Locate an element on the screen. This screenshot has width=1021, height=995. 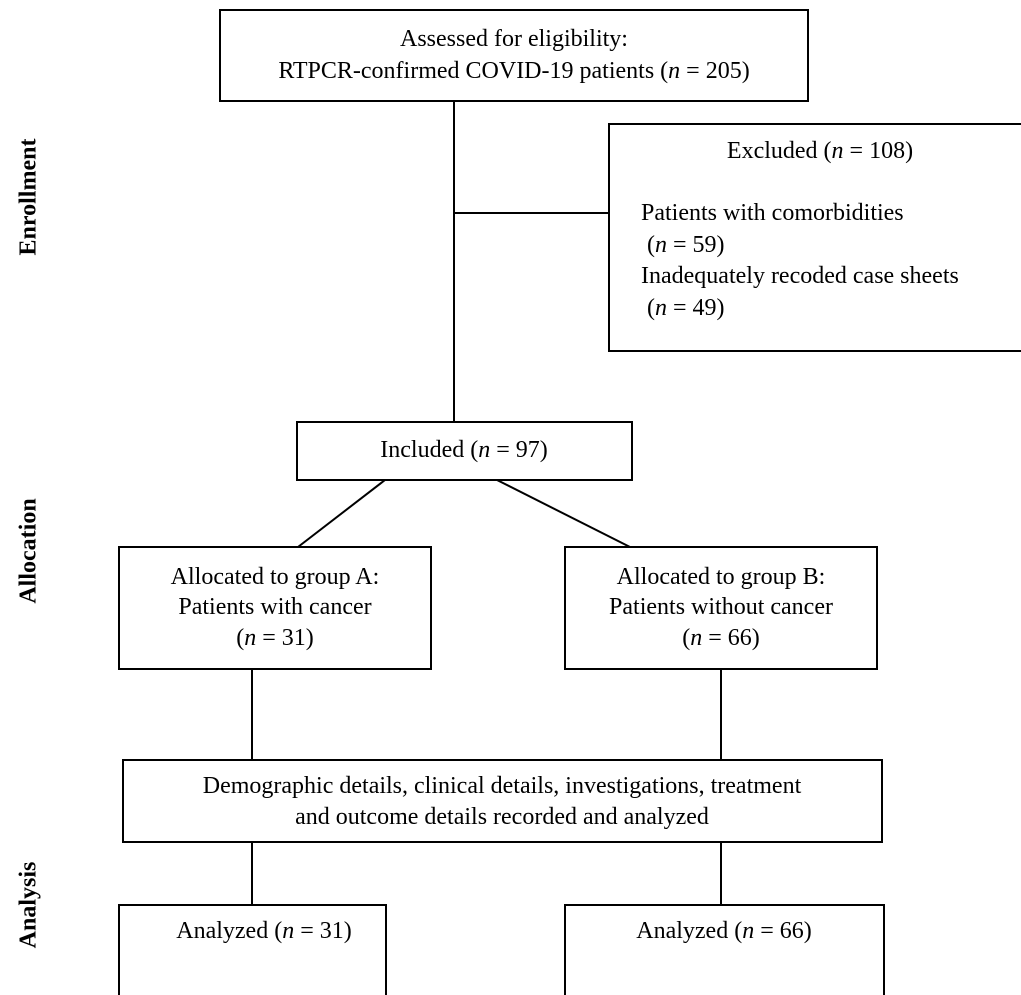
box-text-line: Assessed for eligibility: is located at coordinates (514, 39).